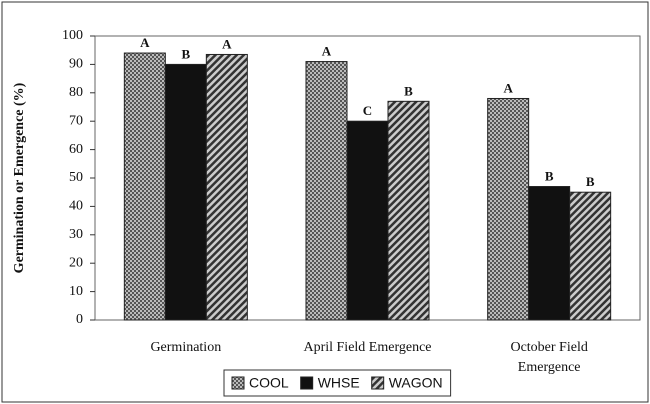  What do you see at coordinates (76, 64) in the screenshot?
I see `y-tick-label: 90` at bounding box center [76, 64].